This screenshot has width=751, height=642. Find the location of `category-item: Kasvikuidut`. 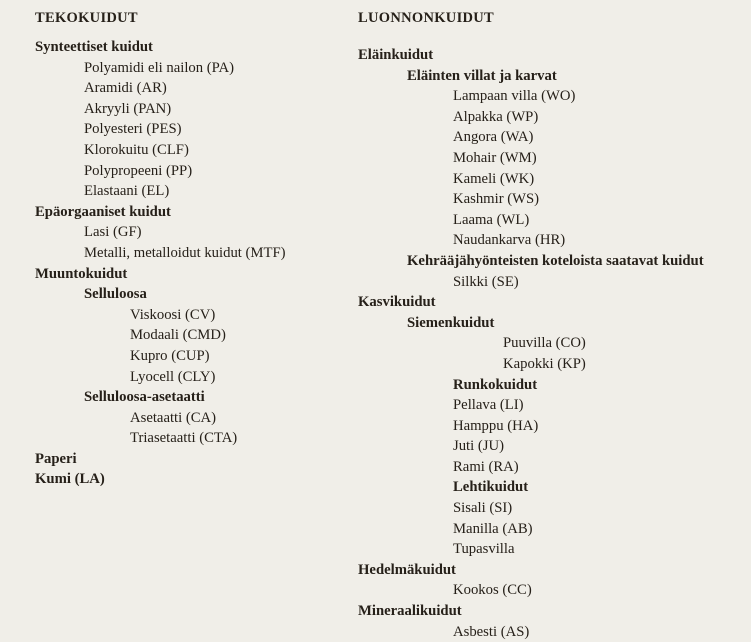

category-item: Kasvikuidut is located at coordinates (397, 302).